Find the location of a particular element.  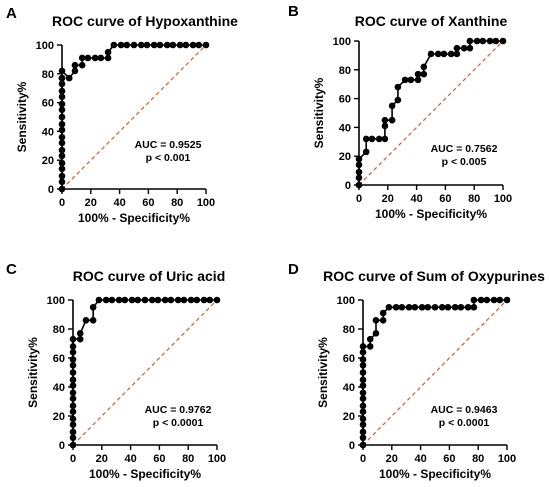

auc-label: AUC = 0.9463 is located at coordinates (464, 410).